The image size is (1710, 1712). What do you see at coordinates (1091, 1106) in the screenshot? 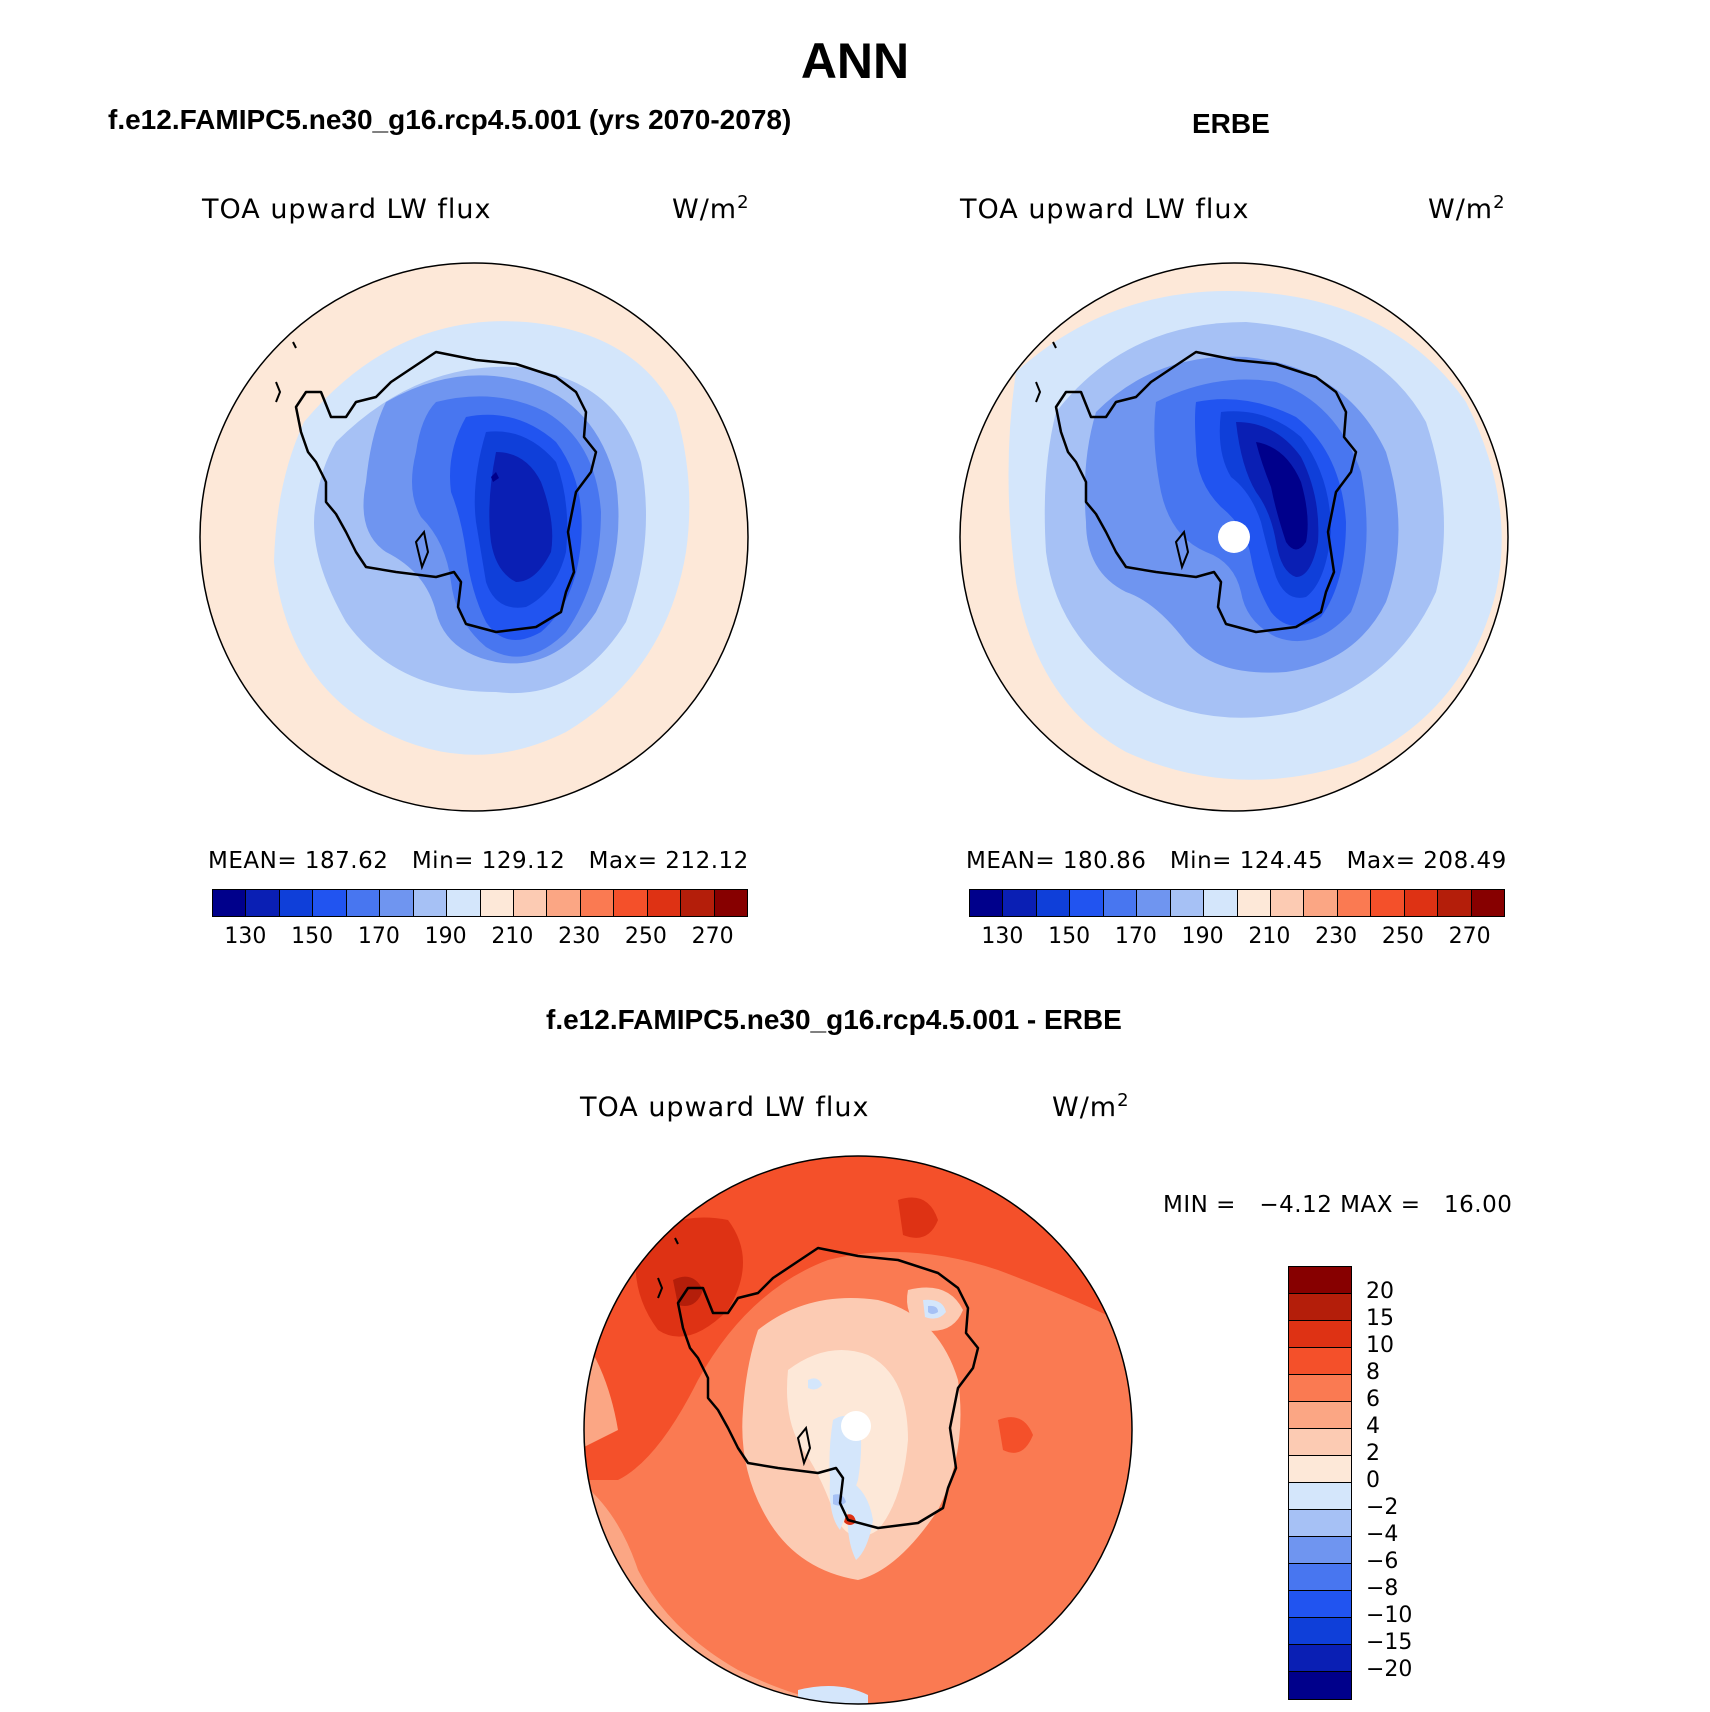
I see `panel3-units: W/m2` at bounding box center [1091, 1106].